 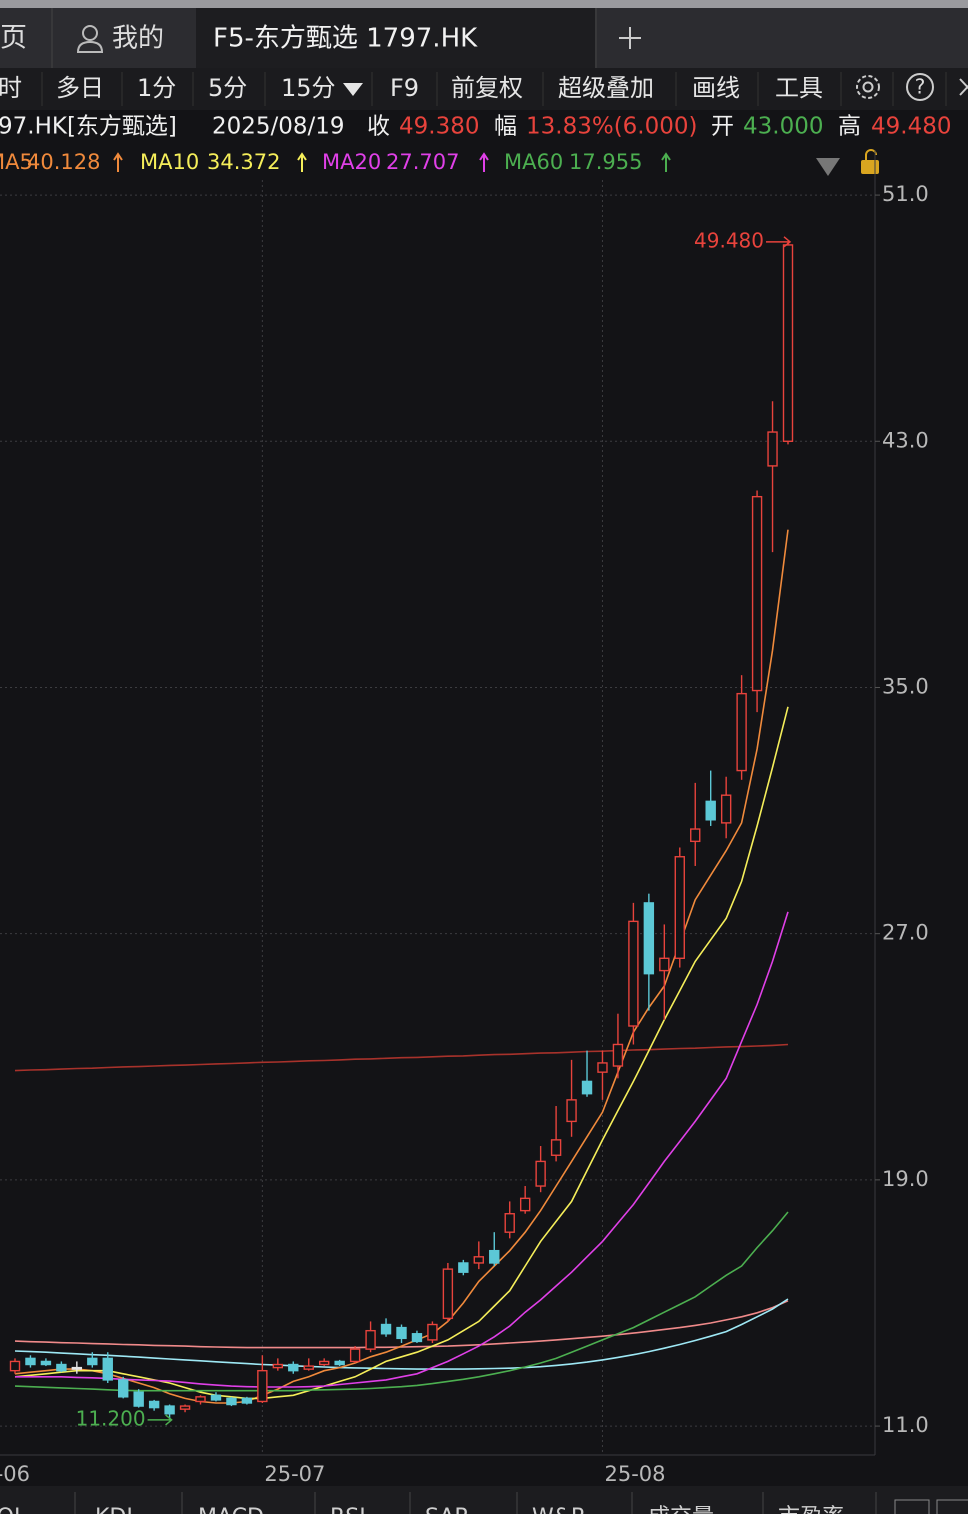 I want to click on toolbar-button: F9, so click(x=404, y=88).